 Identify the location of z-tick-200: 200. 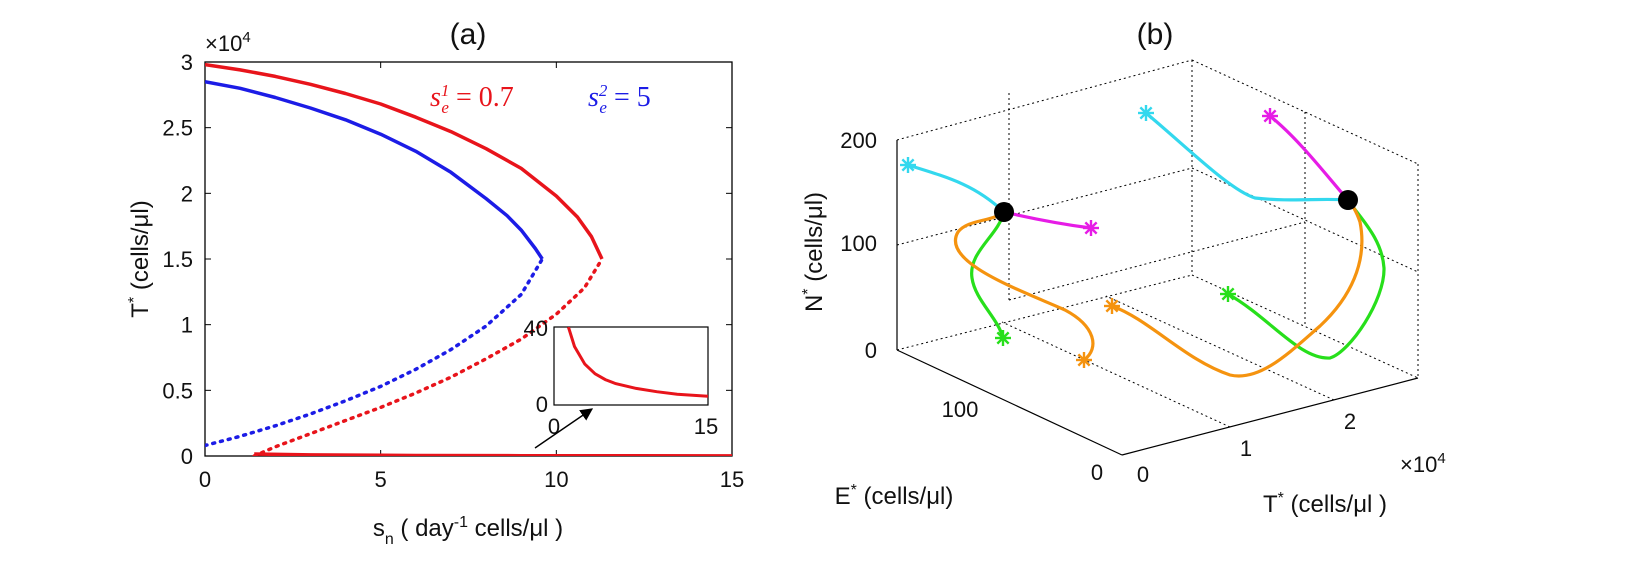
(858, 140).